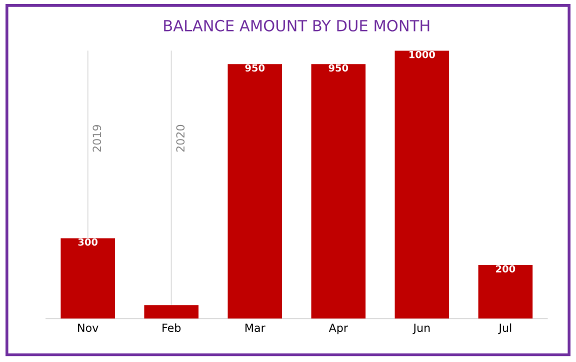  What do you see at coordinates (338, 329) in the screenshot?
I see `x-tick-label: Apr` at bounding box center [338, 329].